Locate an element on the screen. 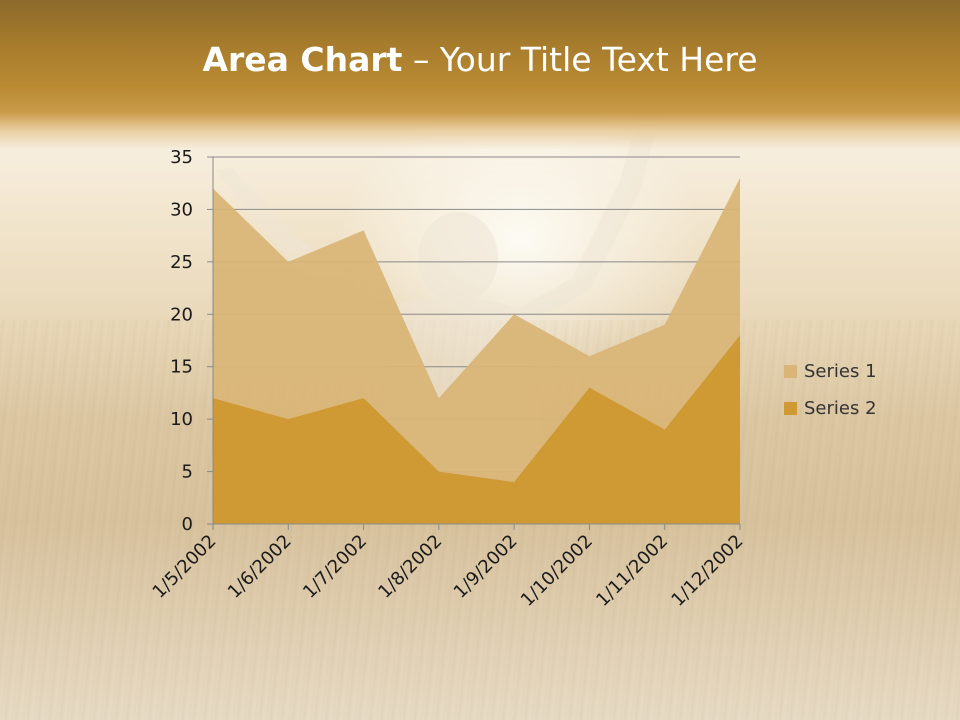 This screenshot has width=960, height=720. y-tick-label: 5 is located at coordinates (187, 472).